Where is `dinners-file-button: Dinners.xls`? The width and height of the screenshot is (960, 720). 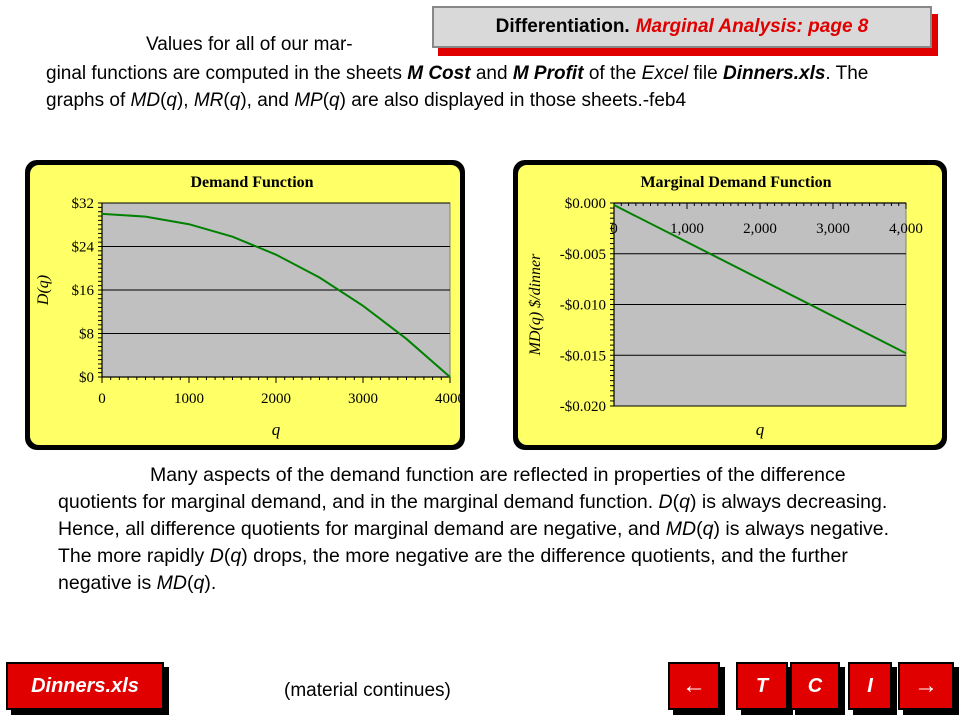 dinners-file-button: Dinners.xls is located at coordinates (85, 686).